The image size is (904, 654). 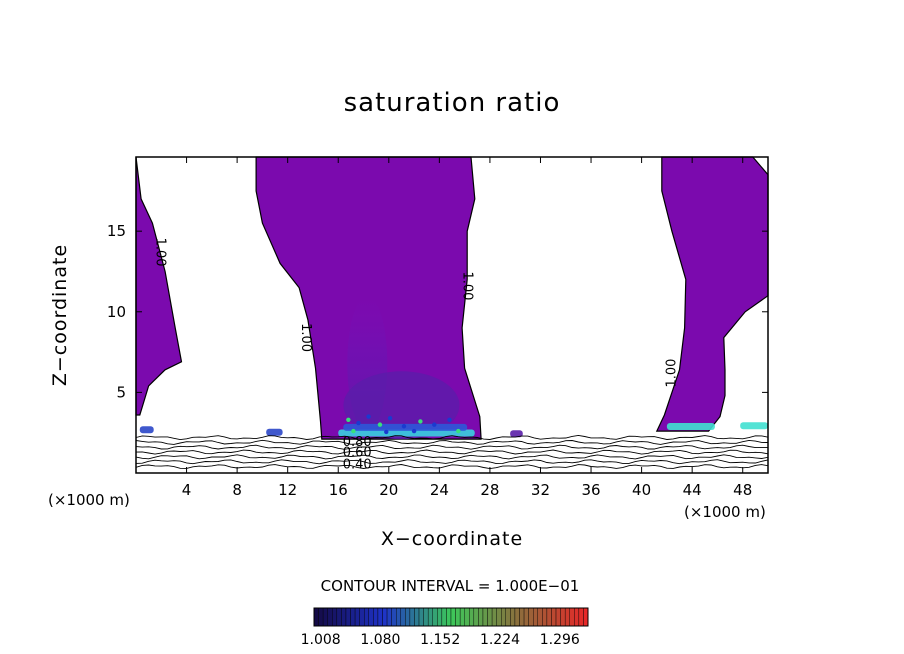 I want to click on x-tick-label-0: 4, so click(x=187, y=490).